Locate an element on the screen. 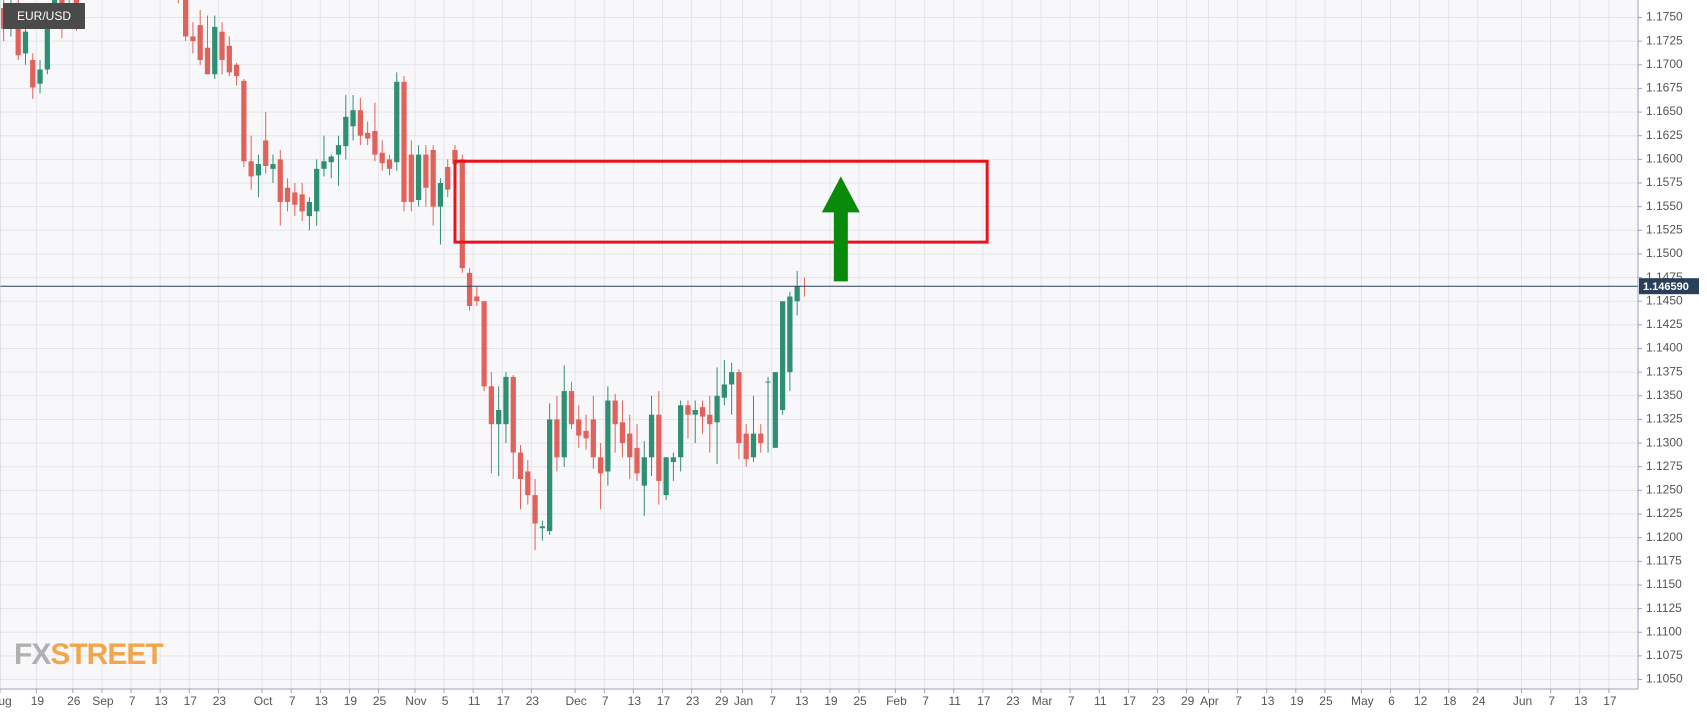  y-tick-label: 1.1600 is located at coordinates (1664, 159).